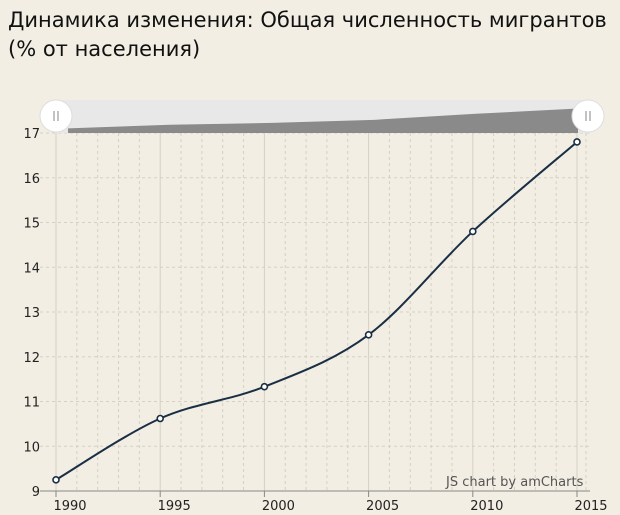 This screenshot has height=515, width=620. Describe the element at coordinates (514, 482) in the screenshot. I see `amcharts-credit-link: JS chart by amCharts` at that location.